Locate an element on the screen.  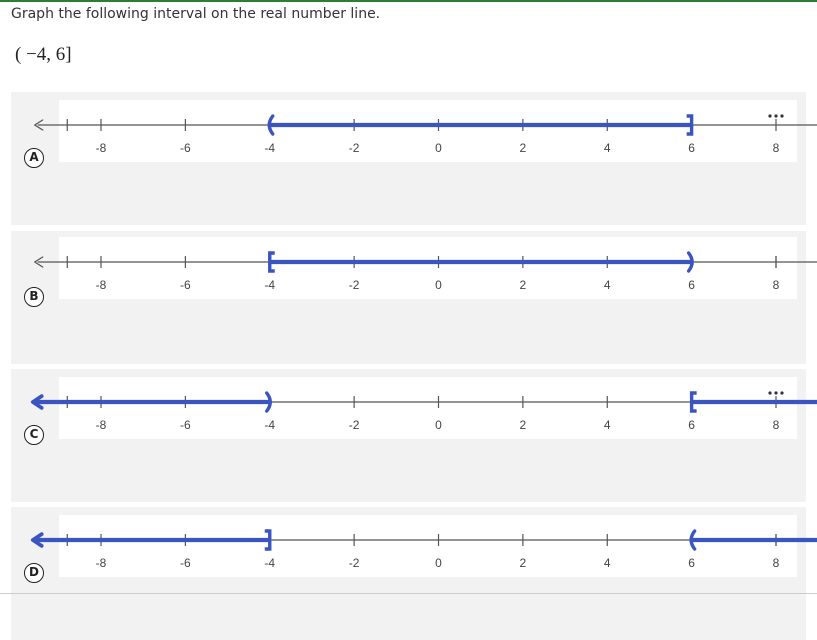
option-letter-d: D is located at coordinates (34, 573).